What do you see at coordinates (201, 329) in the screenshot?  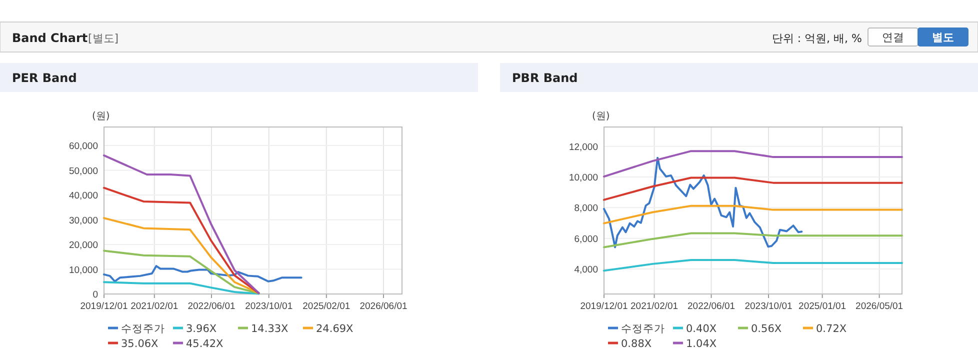 I see `legend-label: 3.96X` at bounding box center [201, 329].